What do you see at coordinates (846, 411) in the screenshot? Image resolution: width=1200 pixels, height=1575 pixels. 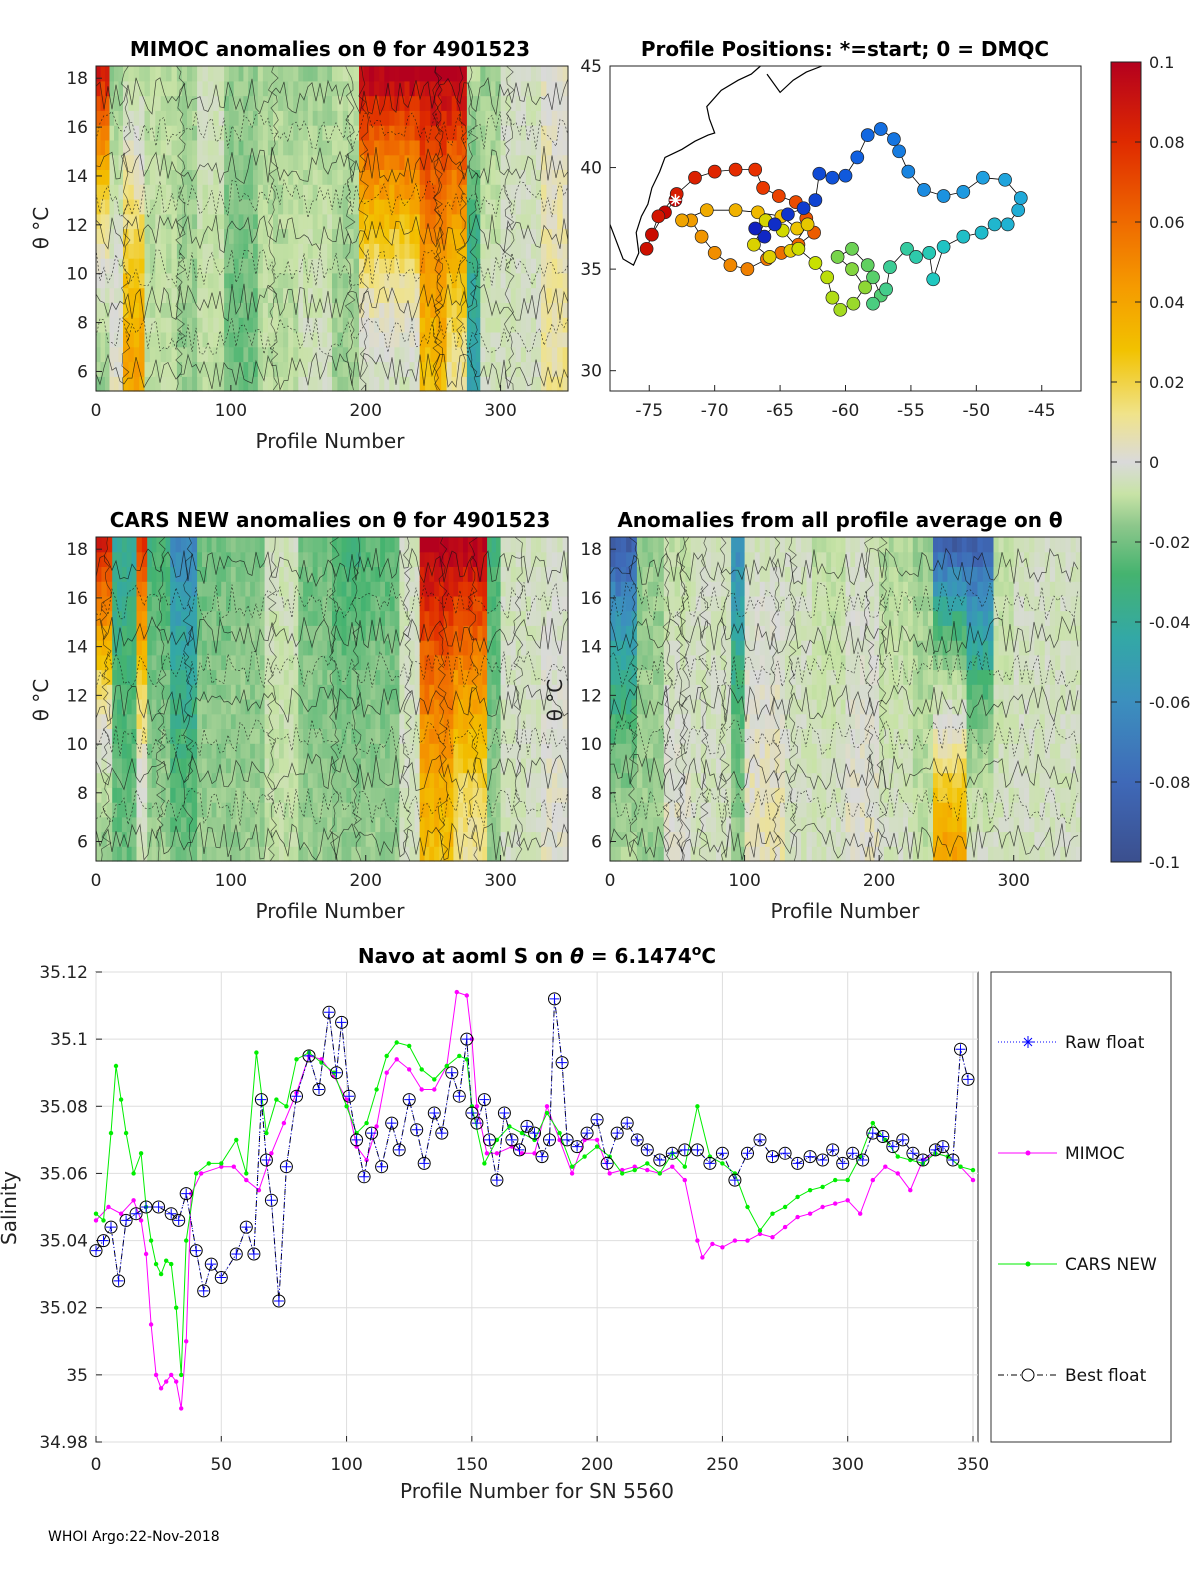 I see `x-tick-label: -60` at bounding box center [846, 411].